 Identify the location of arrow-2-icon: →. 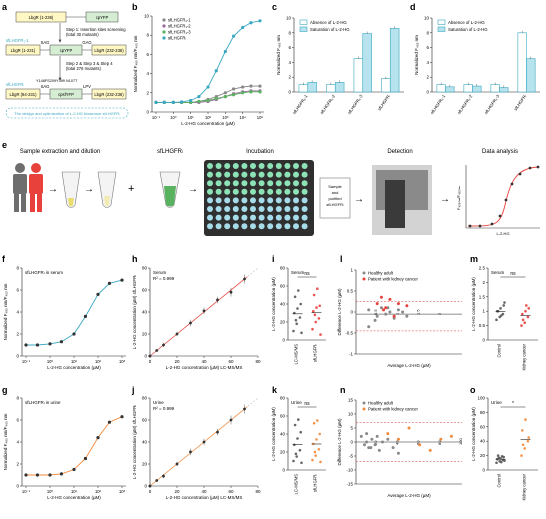
(89, 189).